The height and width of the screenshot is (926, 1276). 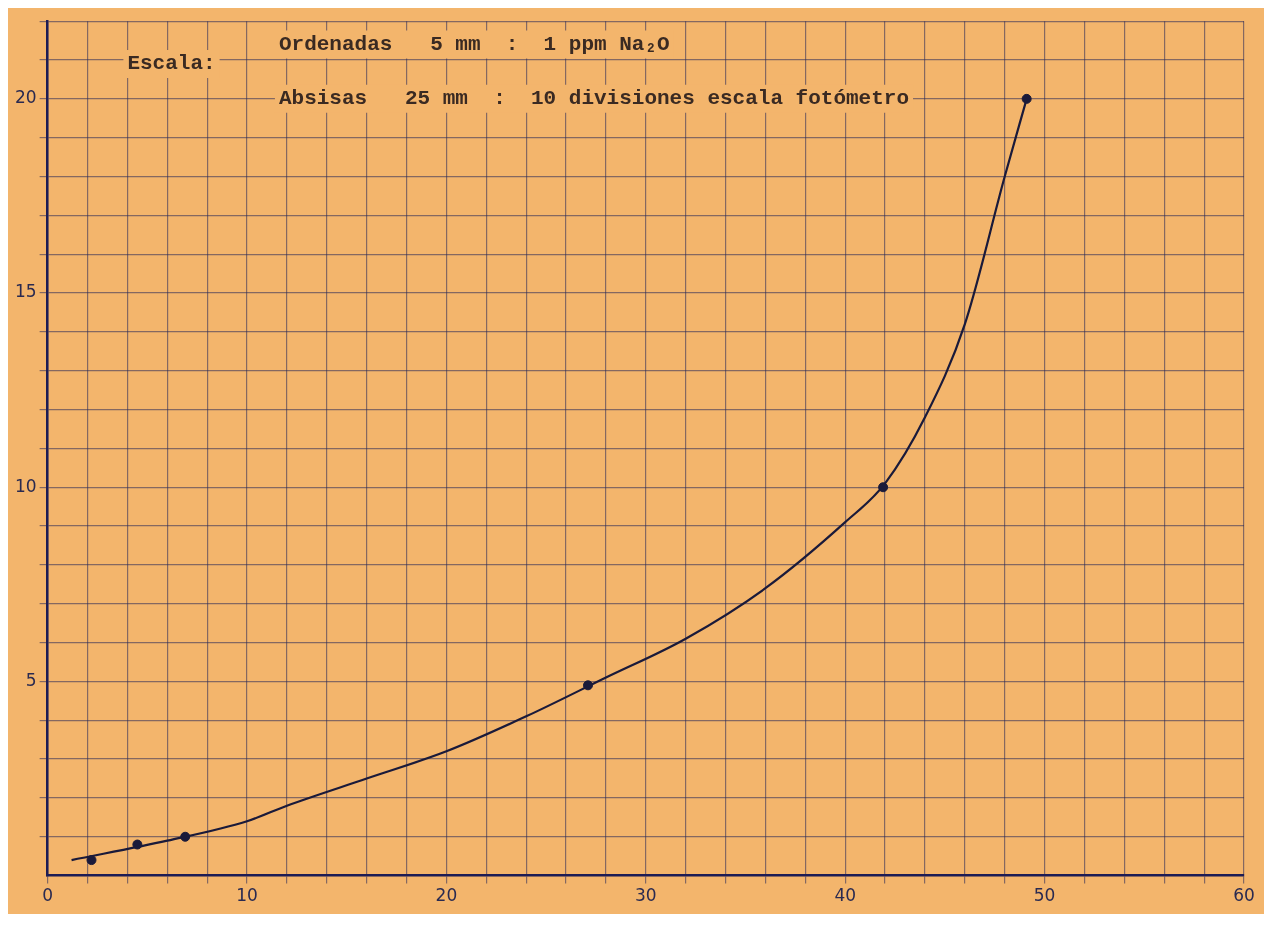 What do you see at coordinates (25, 291) in the screenshot?
I see `y-tick-label: 15` at bounding box center [25, 291].